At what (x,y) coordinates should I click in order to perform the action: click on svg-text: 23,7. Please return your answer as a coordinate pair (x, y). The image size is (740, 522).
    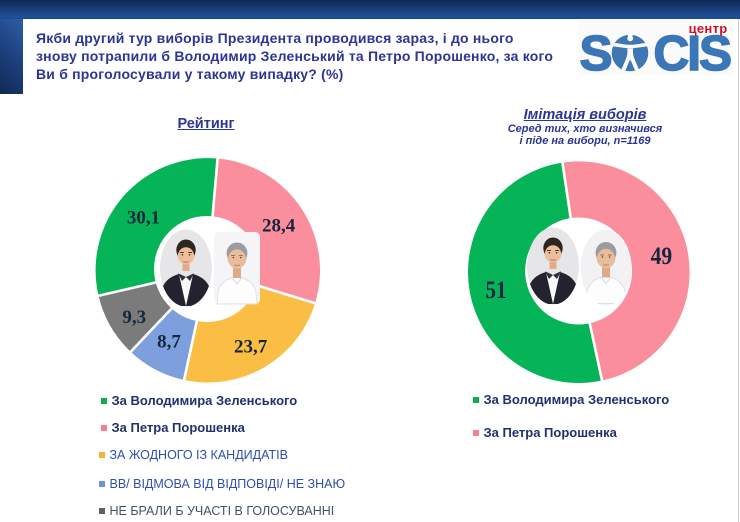
    Looking at the image, I should click on (251, 346).